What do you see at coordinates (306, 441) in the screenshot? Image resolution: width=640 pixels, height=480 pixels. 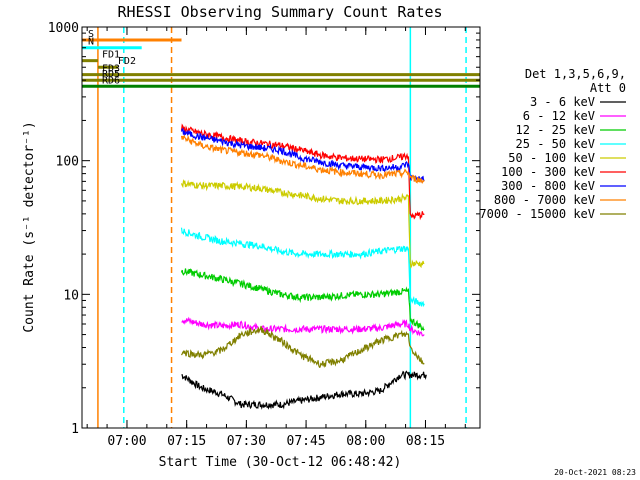 I see `x-tick-label: 07:45` at bounding box center [306, 441].